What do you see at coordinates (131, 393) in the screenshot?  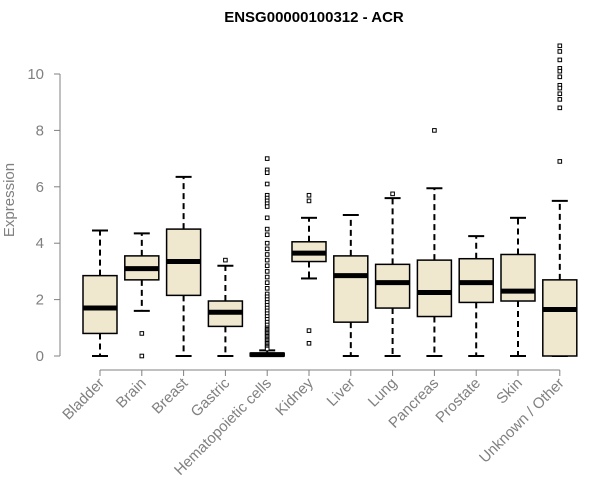 I see `x-tick-label: Brain` at bounding box center [131, 393].